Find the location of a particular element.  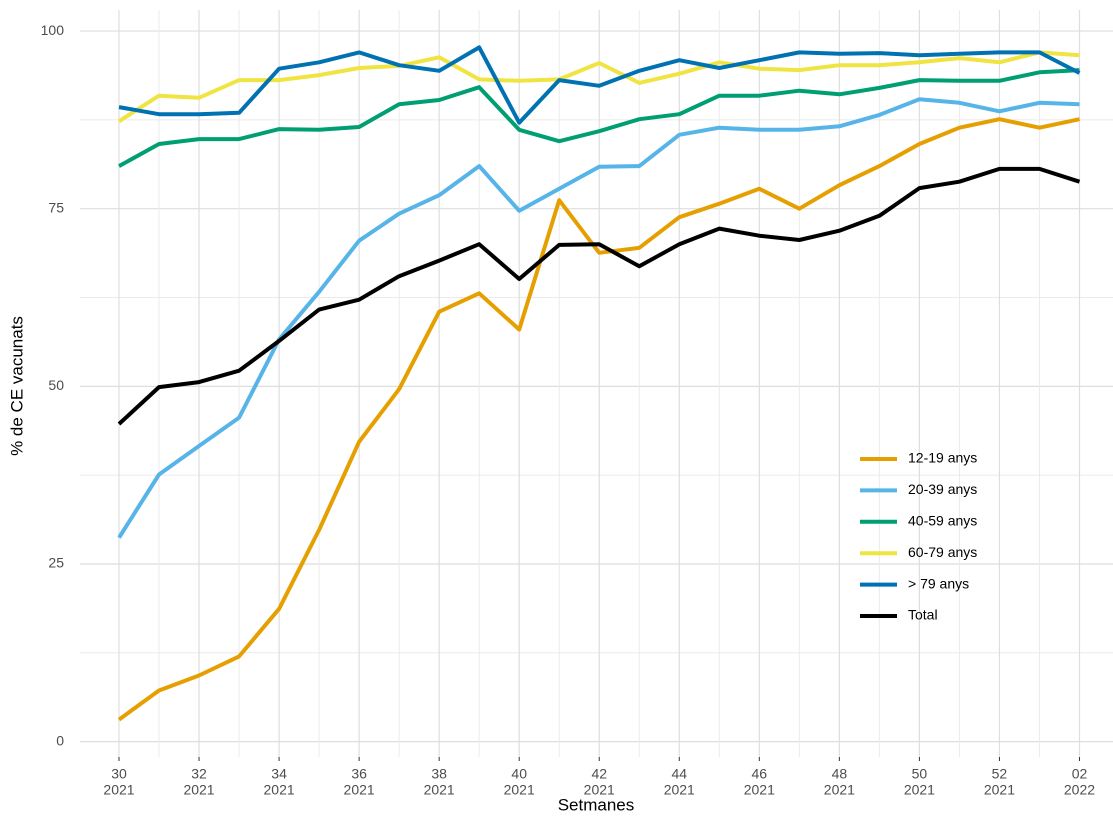

x-axis-title: Setmanes is located at coordinates (596, 804).